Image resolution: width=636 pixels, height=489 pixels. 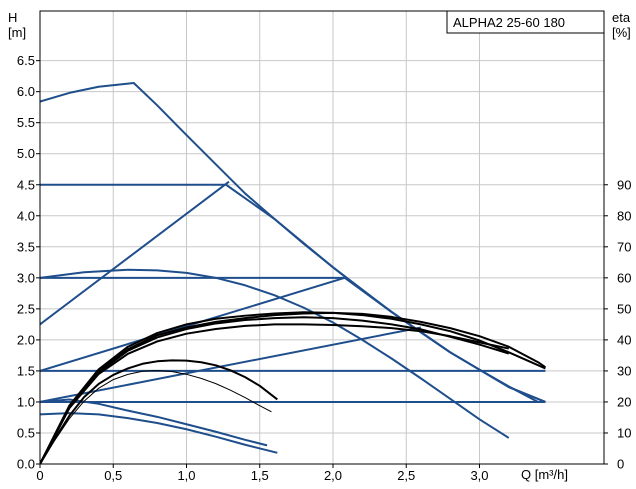 What do you see at coordinates (26, 122) in the screenshot?
I see `y-tick-label: 5.5` at bounding box center [26, 122].